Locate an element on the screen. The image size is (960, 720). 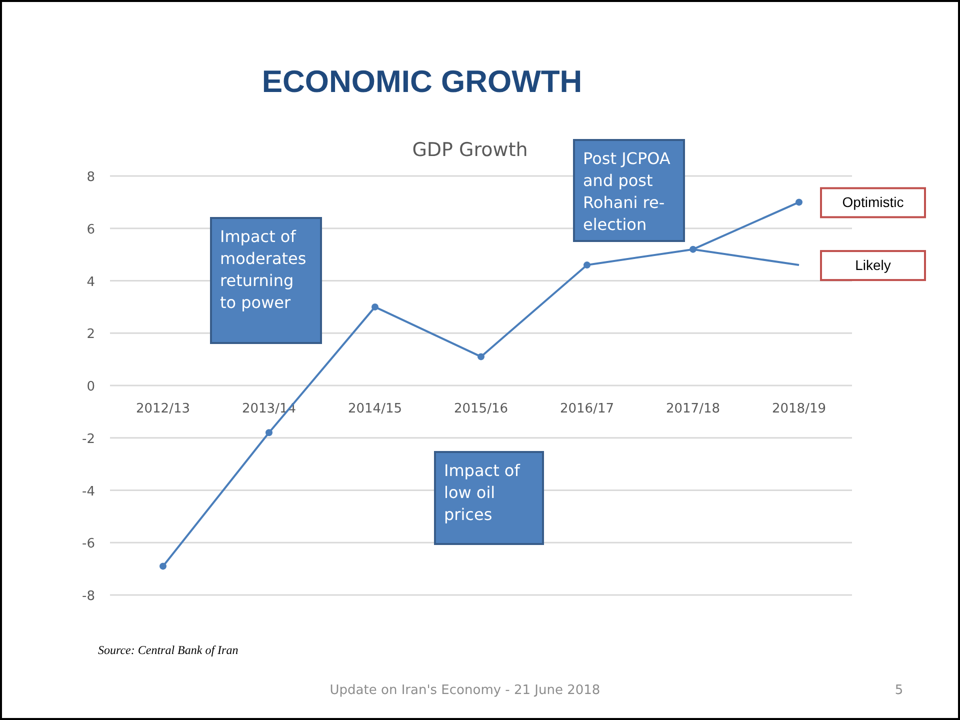
text: Update on Iran's Economy - 21 June 2018 is located at coordinates (465, 690).